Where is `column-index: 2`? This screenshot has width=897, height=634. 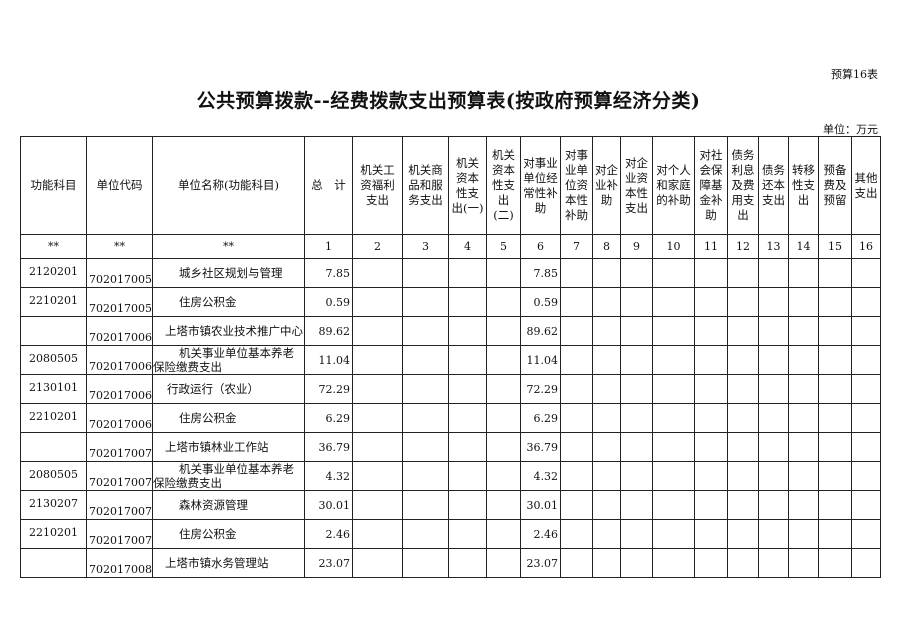
column-index: 2 is located at coordinates (377, 246).